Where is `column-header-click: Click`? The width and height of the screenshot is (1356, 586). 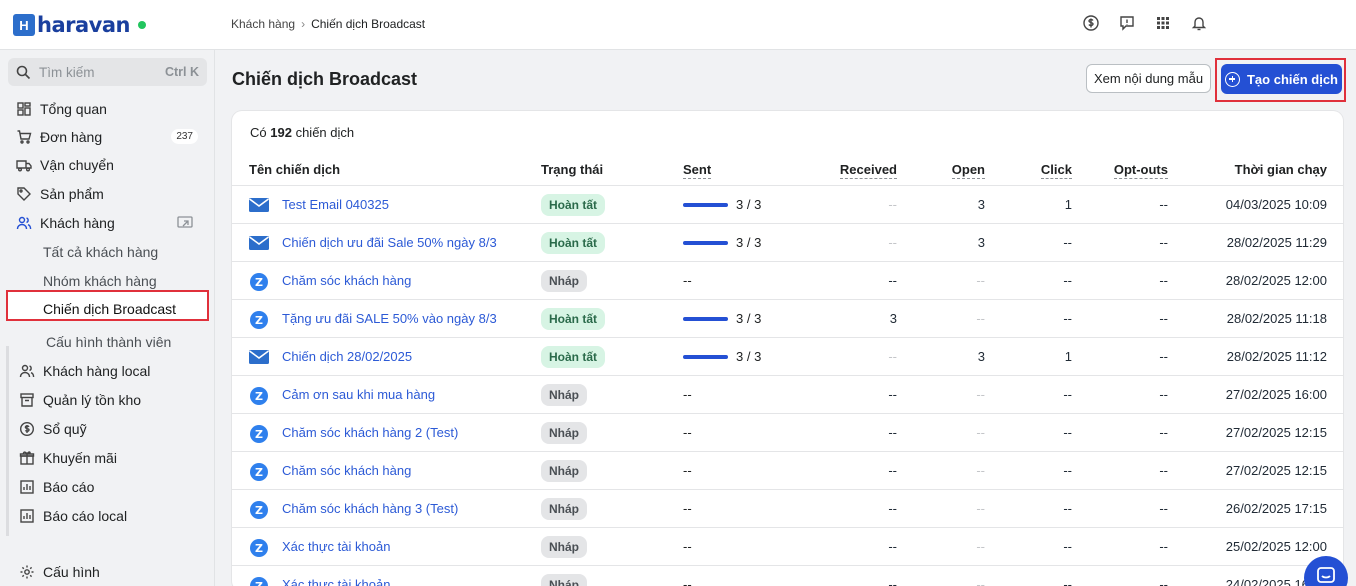 column-header-click: Click is located at coordinates (1056, 170).